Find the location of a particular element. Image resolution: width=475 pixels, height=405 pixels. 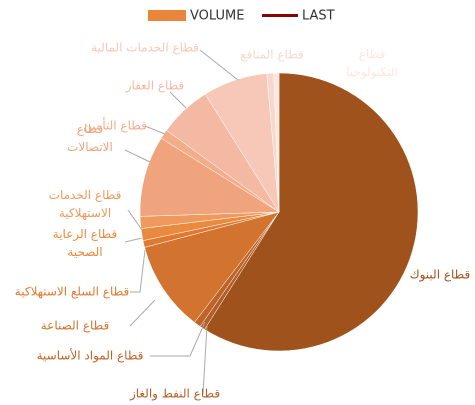

slice-label: قطاع الاتصالات is located at coordinates (90, 138).